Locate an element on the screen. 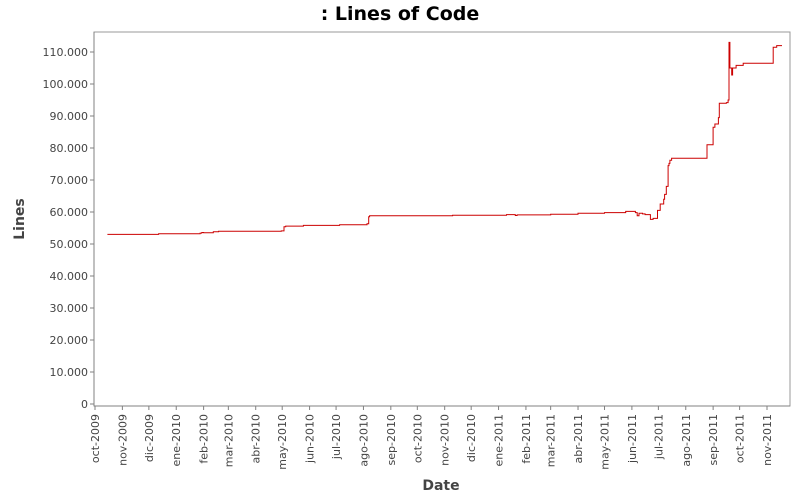 This screenshot has width=800, height=500. x-tick-label: ago-2011 is located at coordinates (686, 440).